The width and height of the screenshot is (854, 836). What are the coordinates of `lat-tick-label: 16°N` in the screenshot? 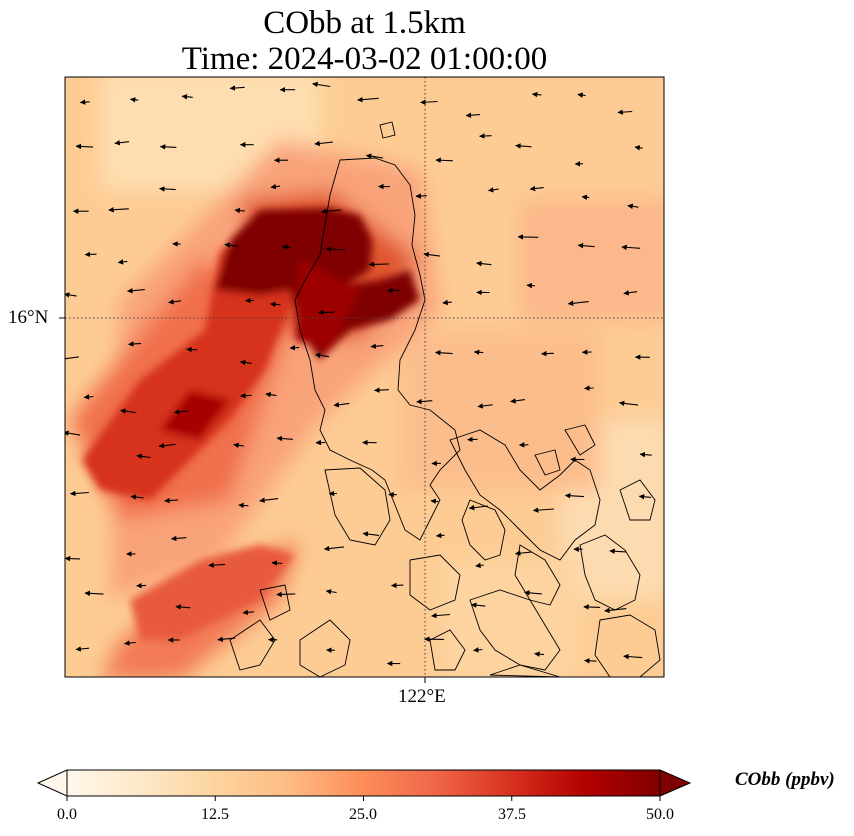 It's located at (28, 317).